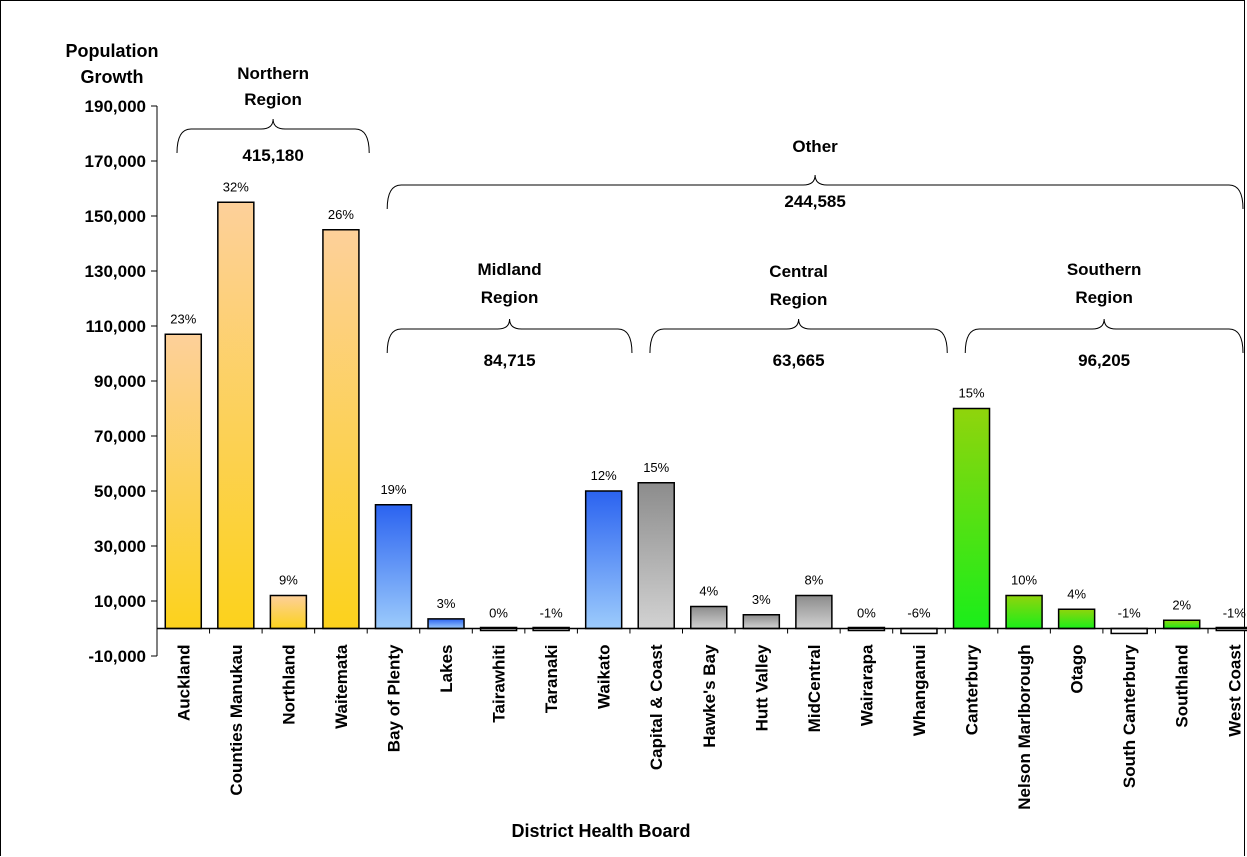 The height and width of the screenshot is (857, 1247). Describe the element at coordinates (1129, 716) in the screenshot. I see `category-label: South Canterbury` at that location.